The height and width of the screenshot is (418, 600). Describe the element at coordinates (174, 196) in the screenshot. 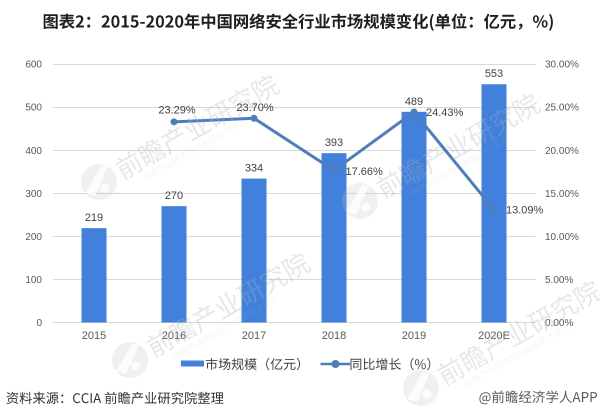

I see `svg-text: 270` at that location.